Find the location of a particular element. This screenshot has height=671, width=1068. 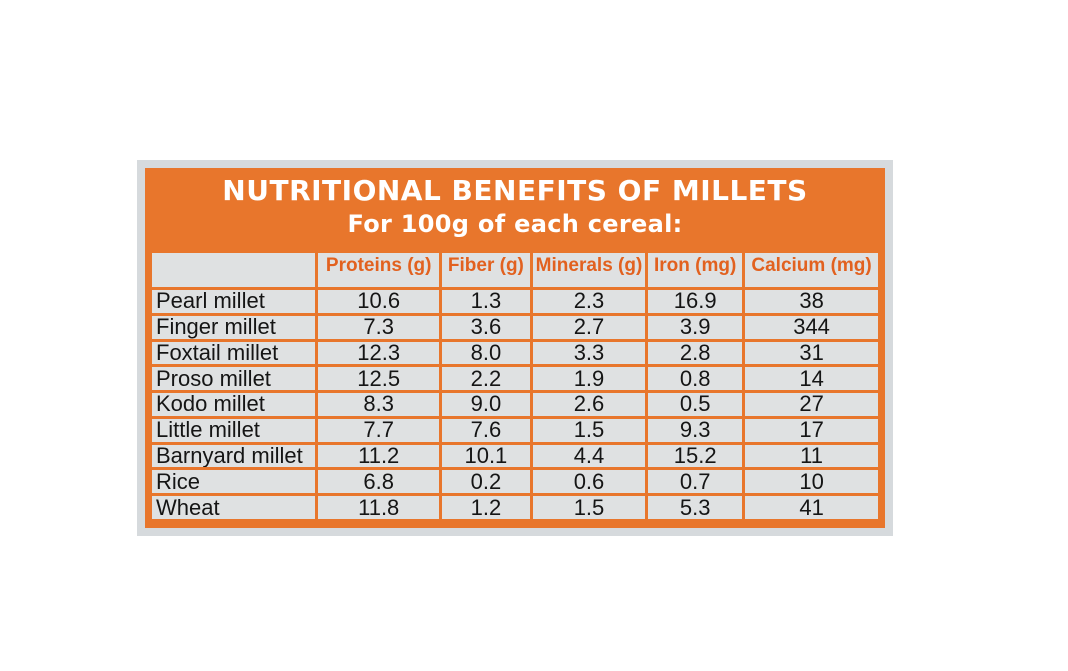

proteins-value: 6.8 is located at coordinates (378, 482).